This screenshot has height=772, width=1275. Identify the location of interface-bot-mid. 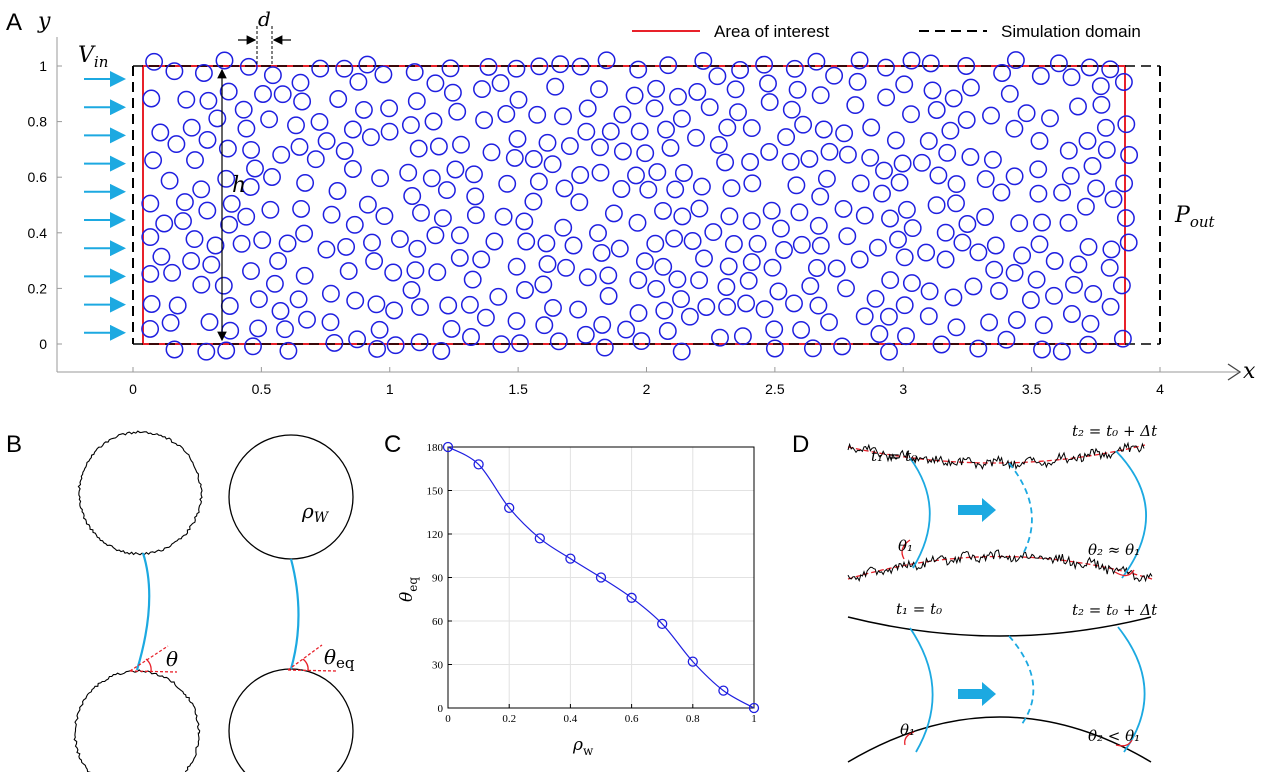
(1021, 680).